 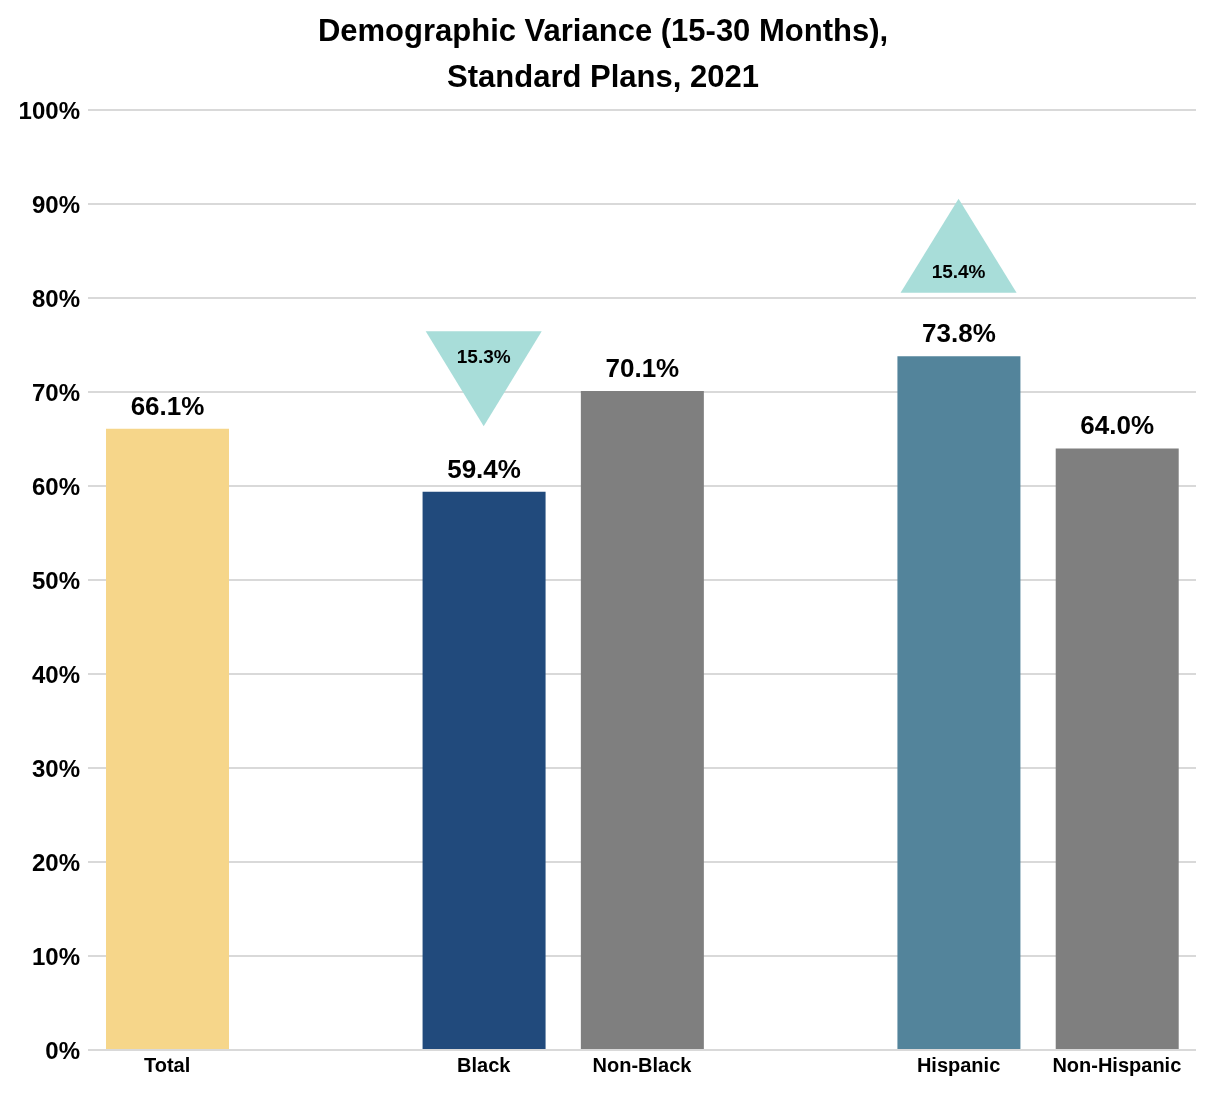 What do you see at coordinates (1117, 1065) in the screenshot?
I see `x-tick-label: Non-Hispanic` at bounding box center [1117, 1065].